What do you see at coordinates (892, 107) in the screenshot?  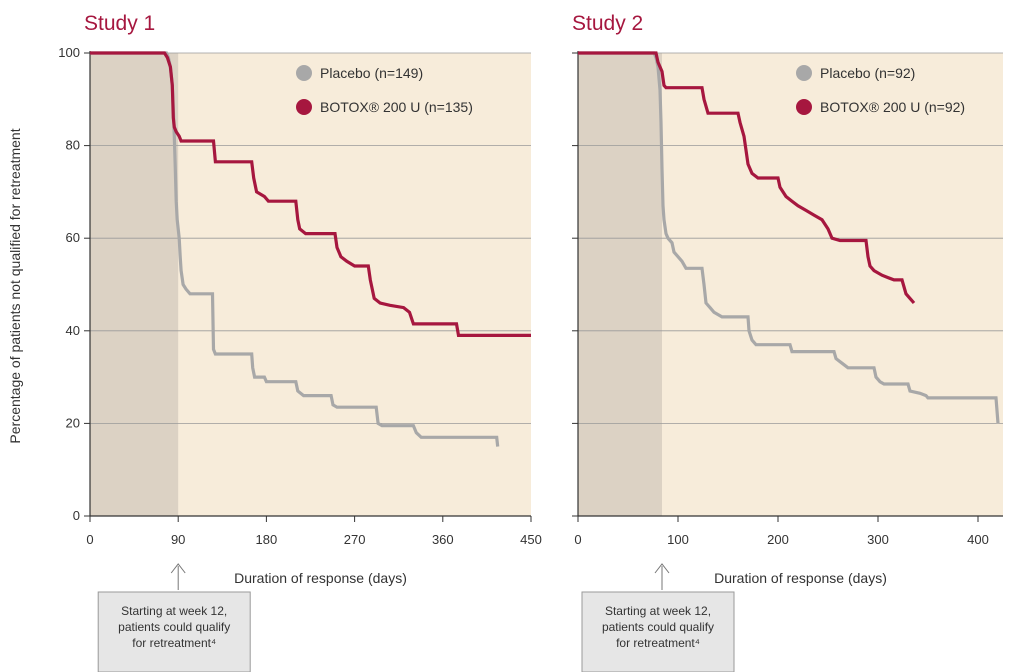 I see `legend-label: BOTOX® 200 U (n=92)` at bounding box center [892, 107].